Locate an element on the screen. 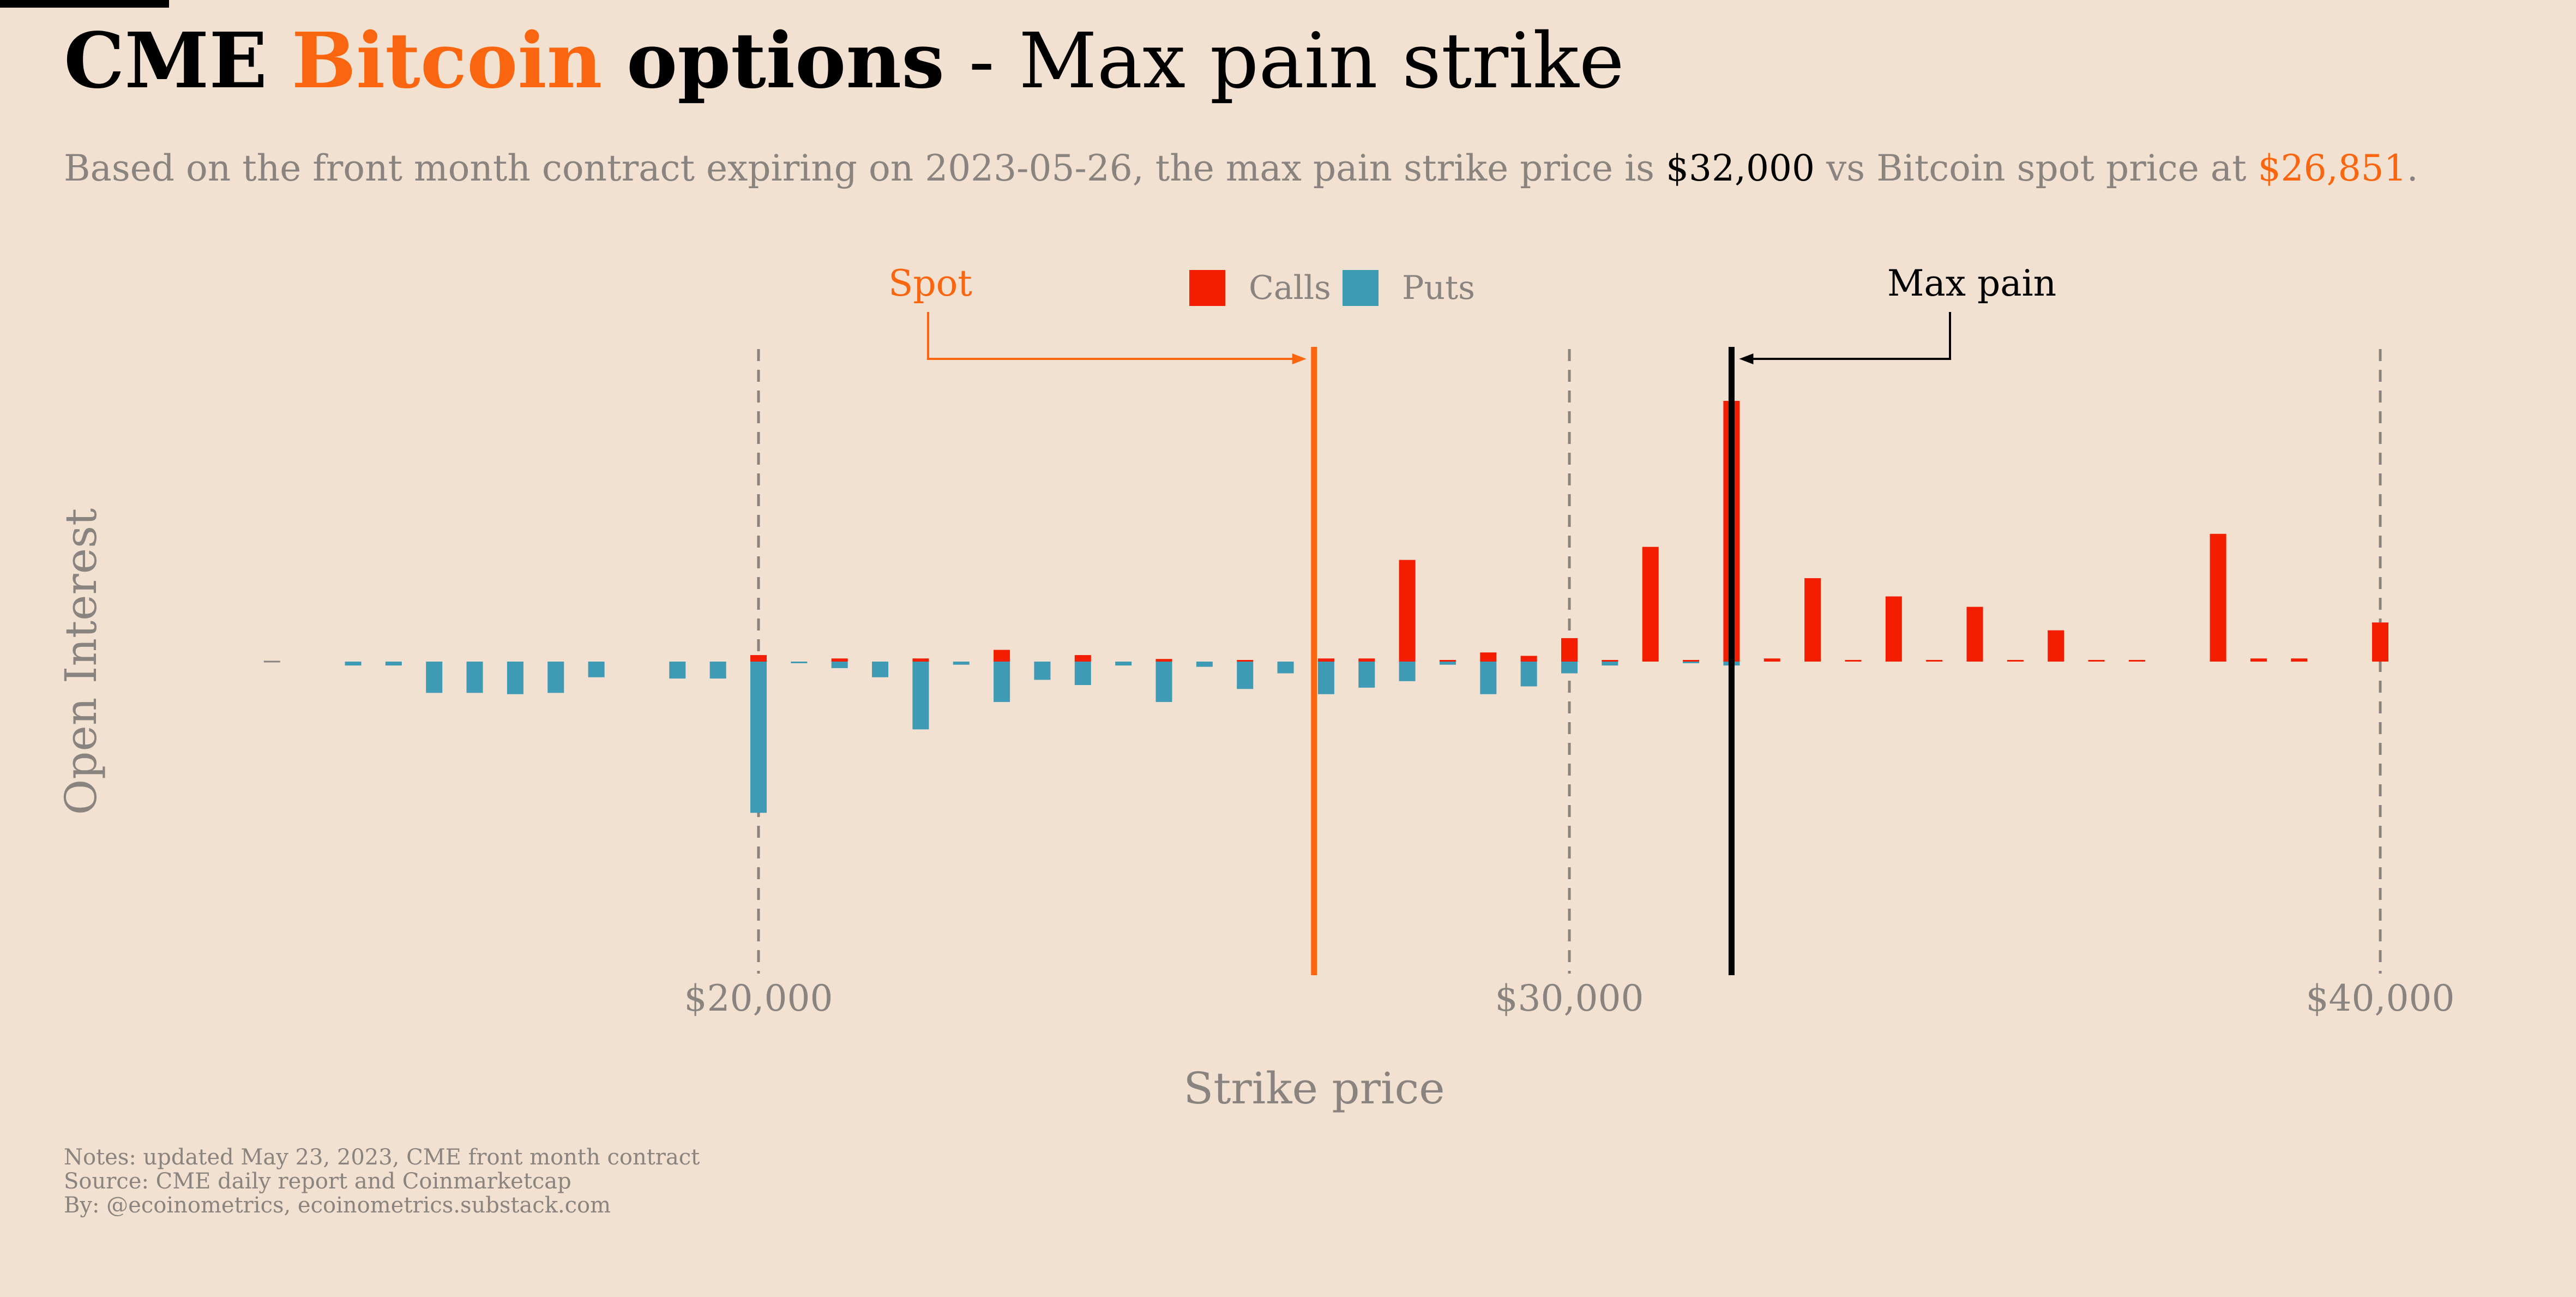 This screenshot has height=1297, width=2576. title-cme: CME is located at coordinates (166, 61).